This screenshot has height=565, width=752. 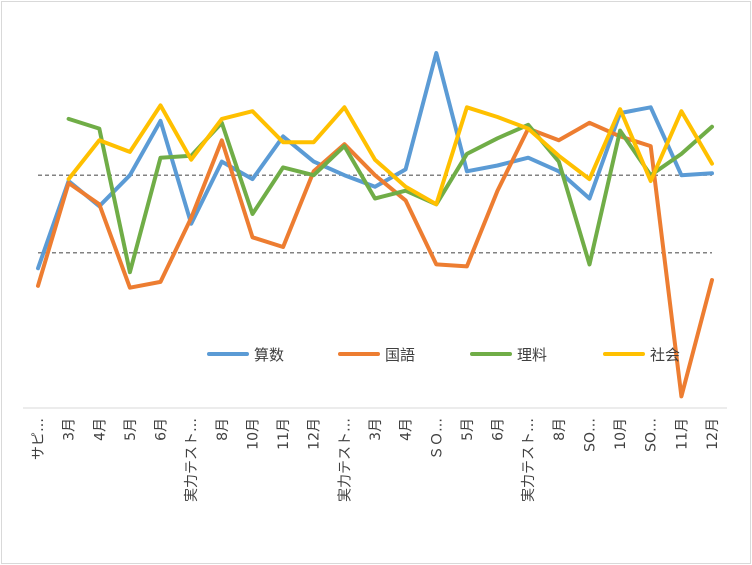 I want to click on legend: 算数 国語 理料 社会, so click(x=443, y=355).